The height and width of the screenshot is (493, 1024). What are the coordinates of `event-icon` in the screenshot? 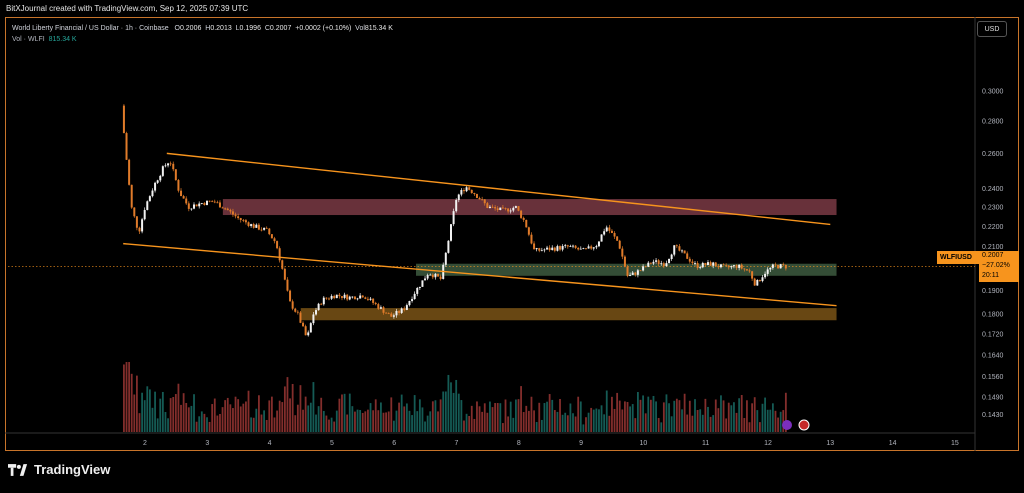 It's located at (787, 425).